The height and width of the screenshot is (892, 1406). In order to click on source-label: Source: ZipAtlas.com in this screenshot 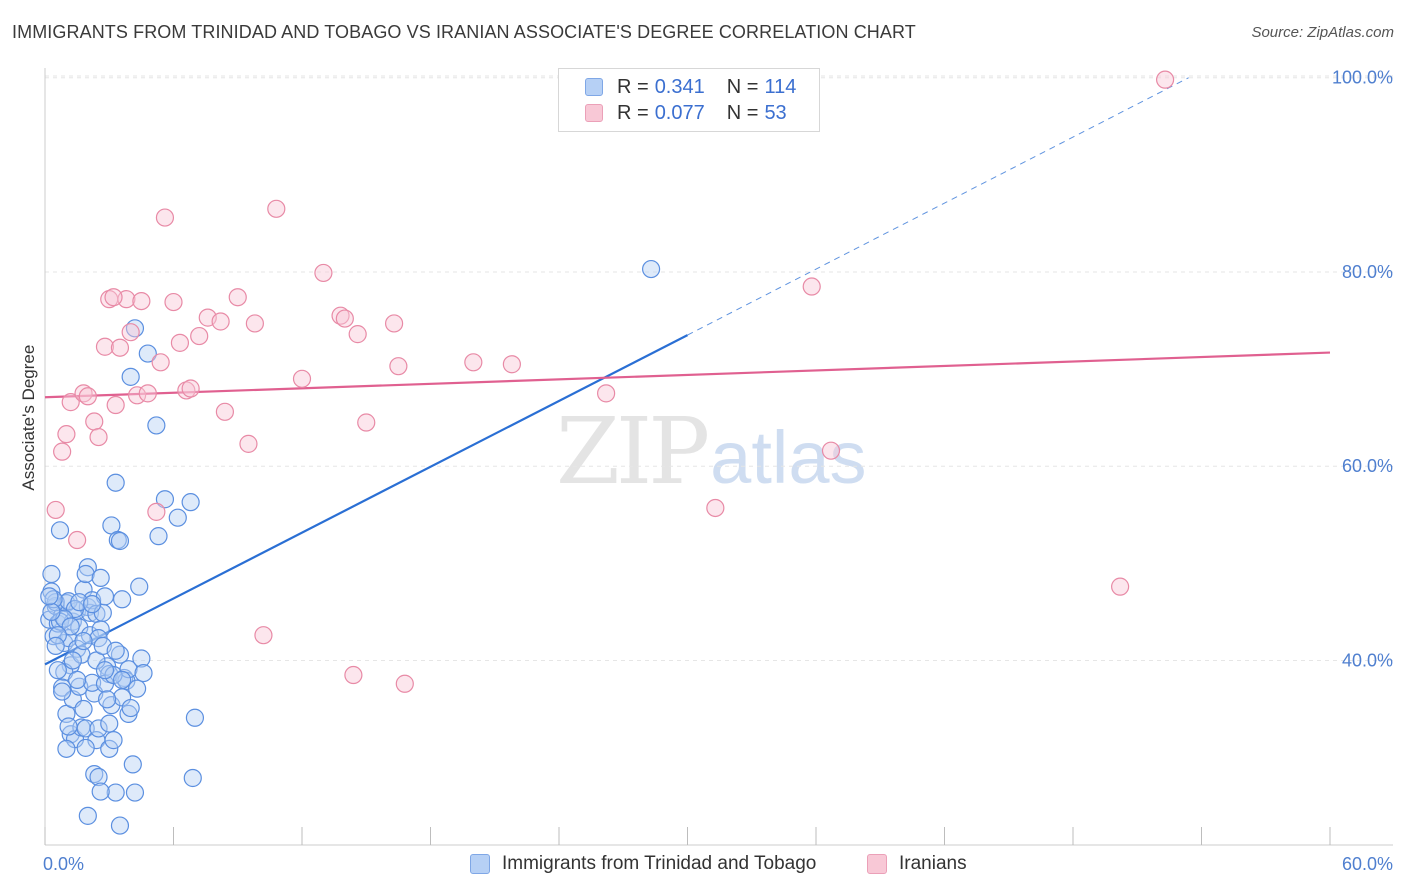, I will do `click(1322, 32)`.